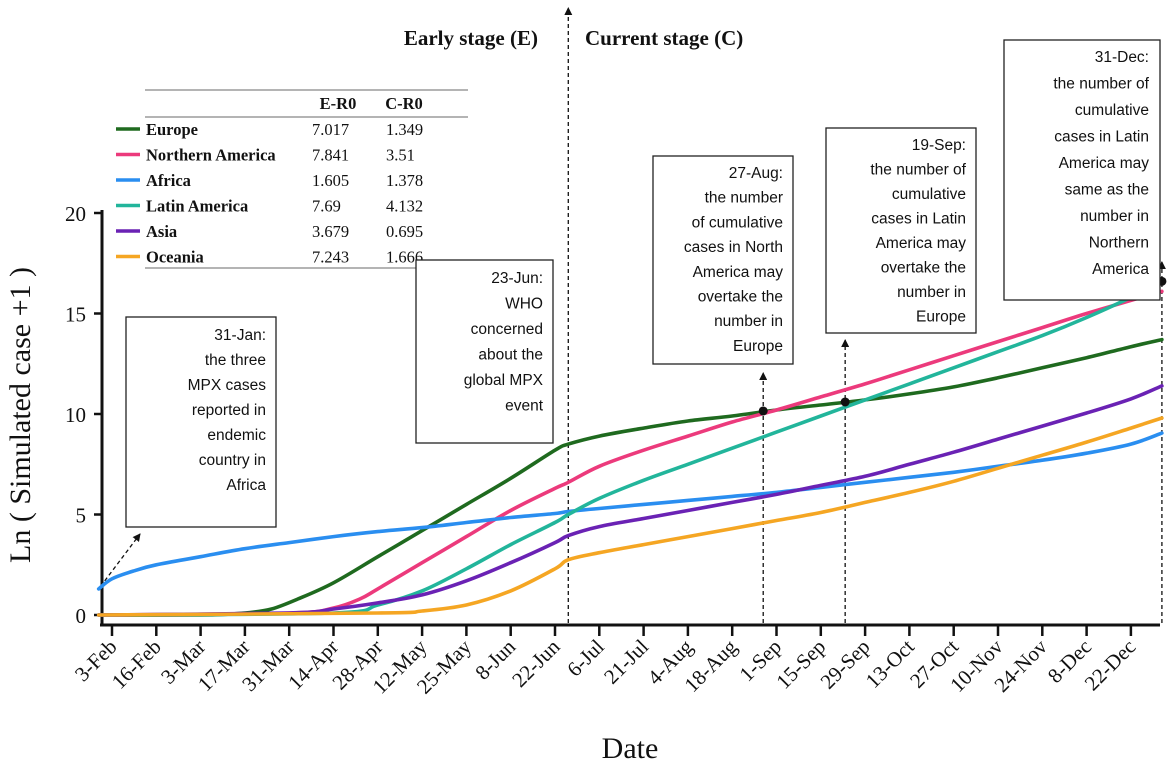 The height and width of the screenshot is (770, 1170). Describe the element at coordinates (890, 663) in the screenshot. I see `x-tick-label-13-oct: 13-Oct` at that location.